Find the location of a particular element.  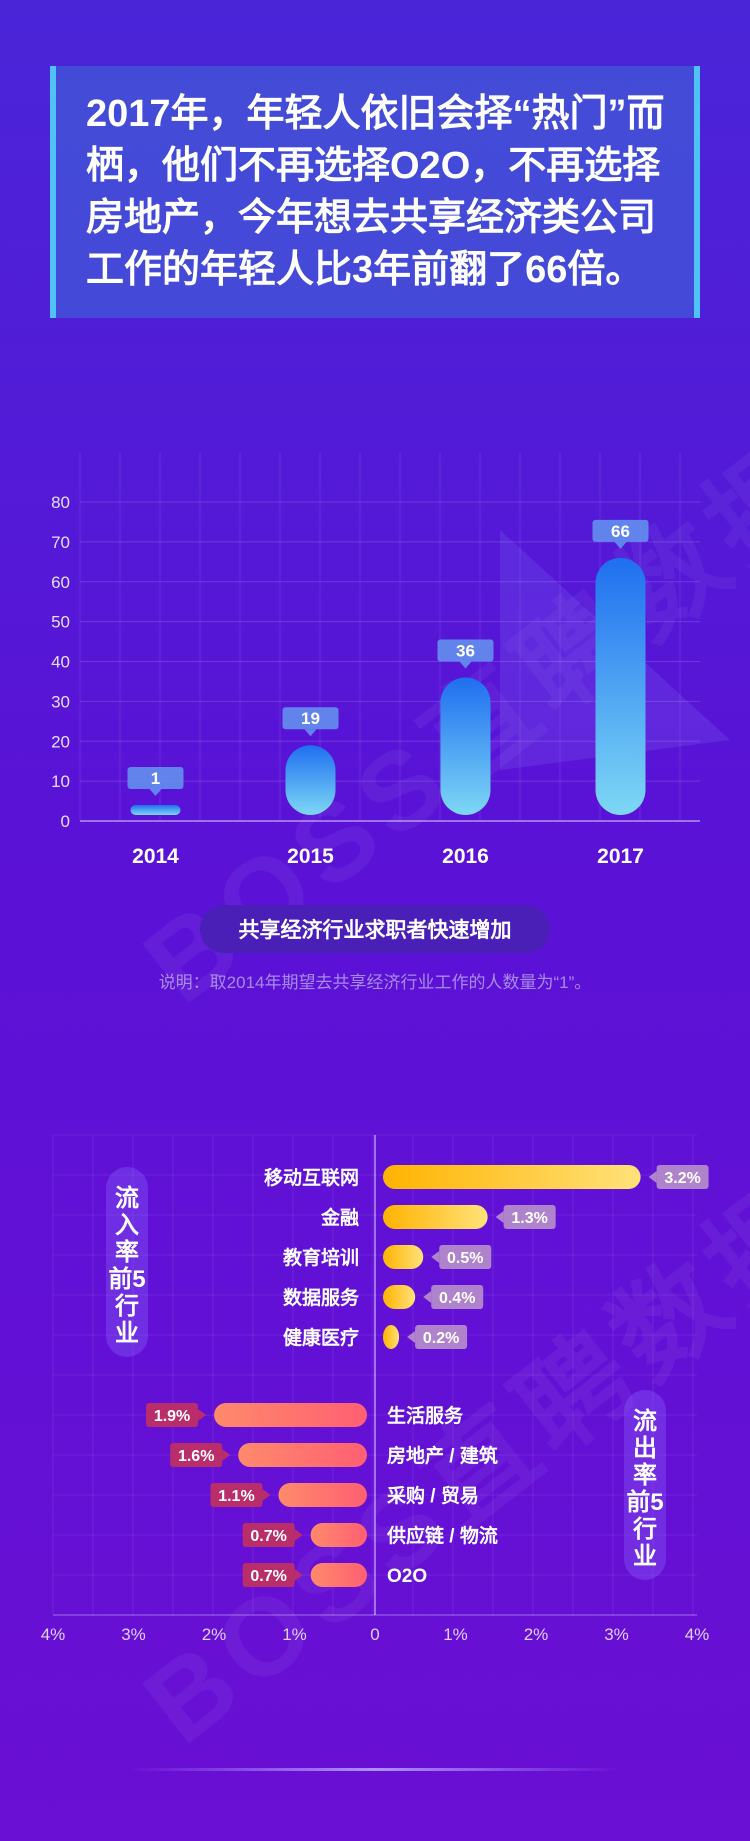

y-tick-label: 80 is located at coordinates (60, 502).